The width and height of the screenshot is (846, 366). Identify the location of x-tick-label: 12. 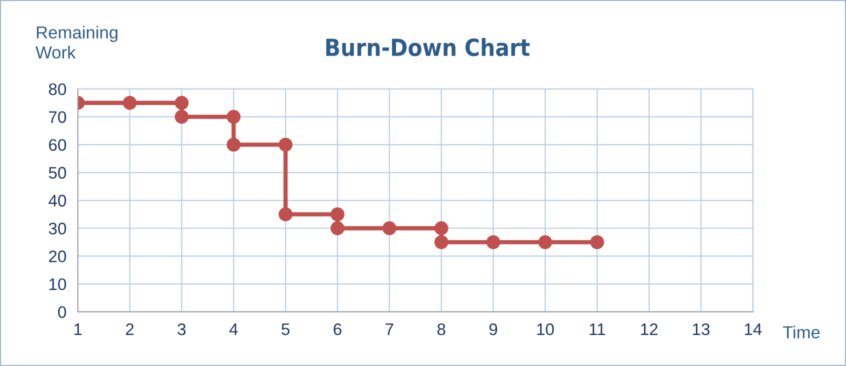
(649, 329).